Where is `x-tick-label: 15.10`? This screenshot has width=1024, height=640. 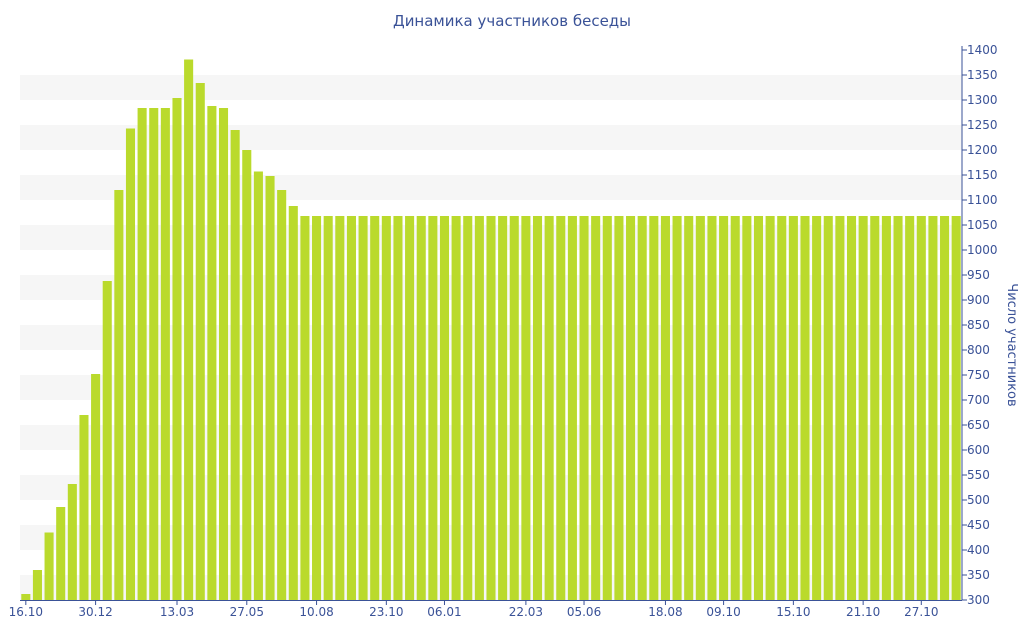 x-tick-label: 15.10 is located at coordinates (793, 612).